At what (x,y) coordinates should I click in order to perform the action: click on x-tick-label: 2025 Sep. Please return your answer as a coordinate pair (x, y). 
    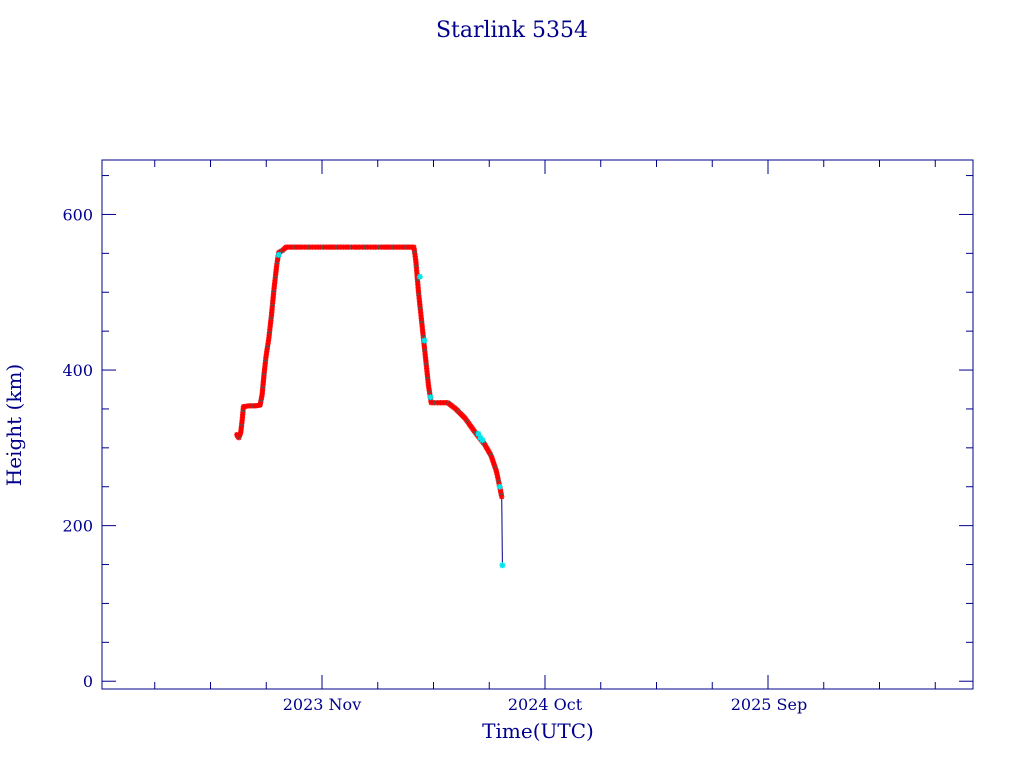
    Looking at the image, I should click on (769, 704).